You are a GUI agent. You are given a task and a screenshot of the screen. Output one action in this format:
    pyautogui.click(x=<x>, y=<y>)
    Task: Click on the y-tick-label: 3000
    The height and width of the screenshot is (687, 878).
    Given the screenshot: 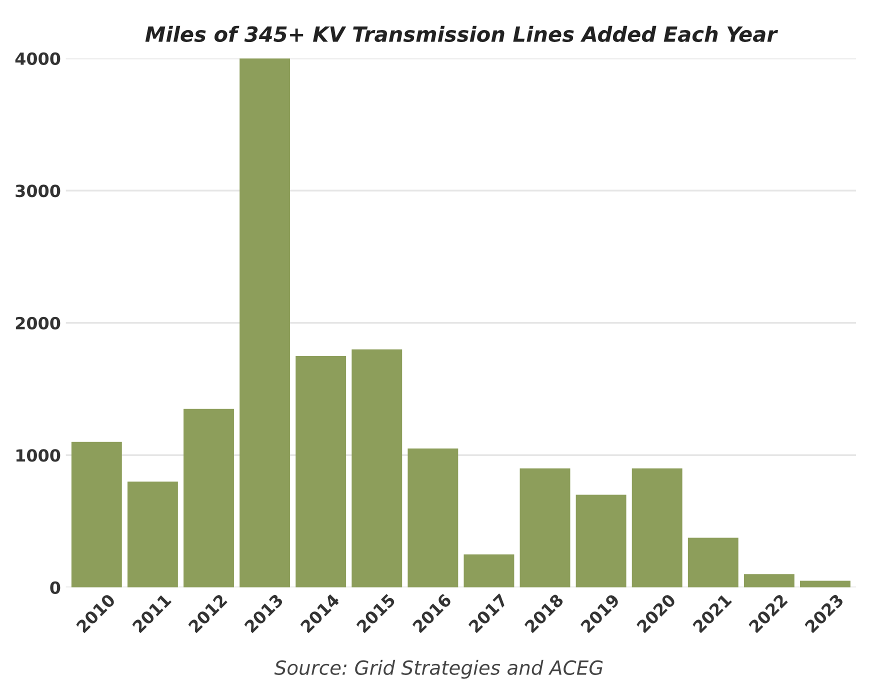 What is the action you would take?
    pyautogui.click(x=38, y=191)
    